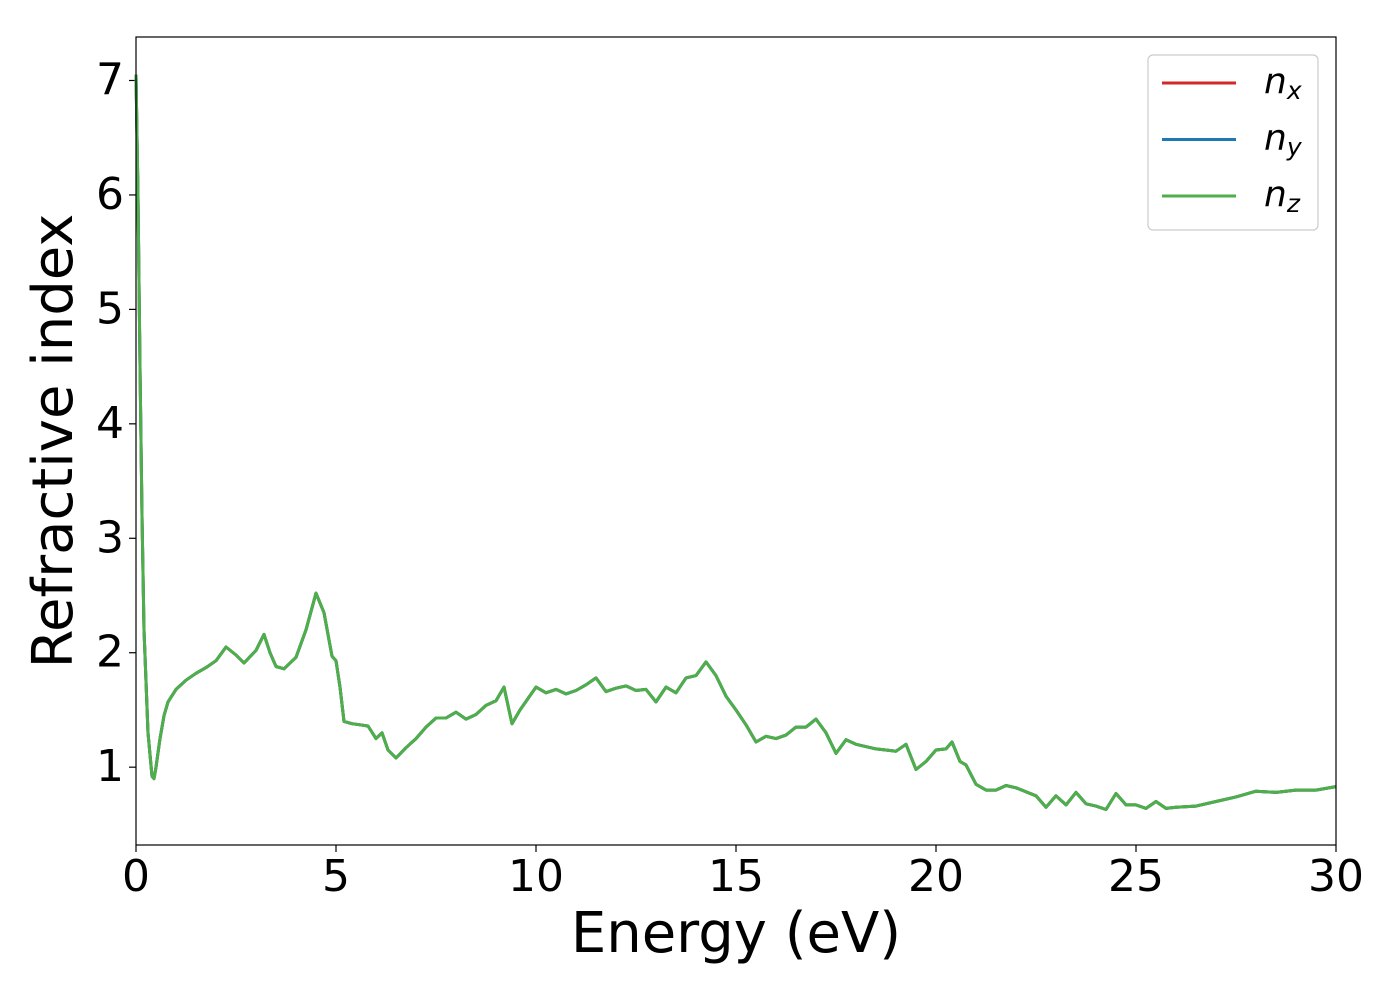  What do you see at coordinates (536, 876) in the screenshot?
I see `x-tick-label: 10` at bounding box center [536, 876].